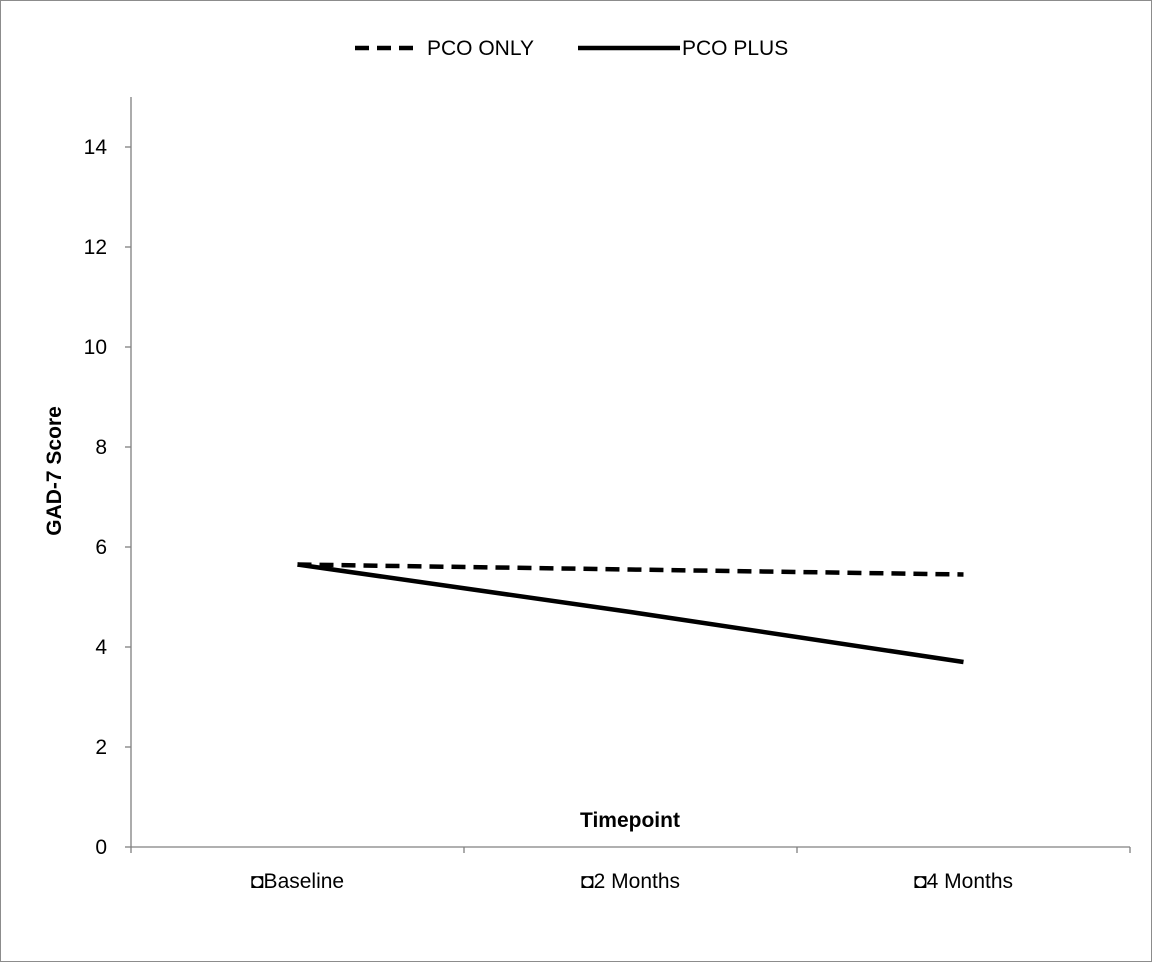 The width and height of the screenshot is (1152, 962). Describe the element at coordinates (735, 48) in the screenshot. I see `legend-label-pco-plus: PCO PLUS` at that location.